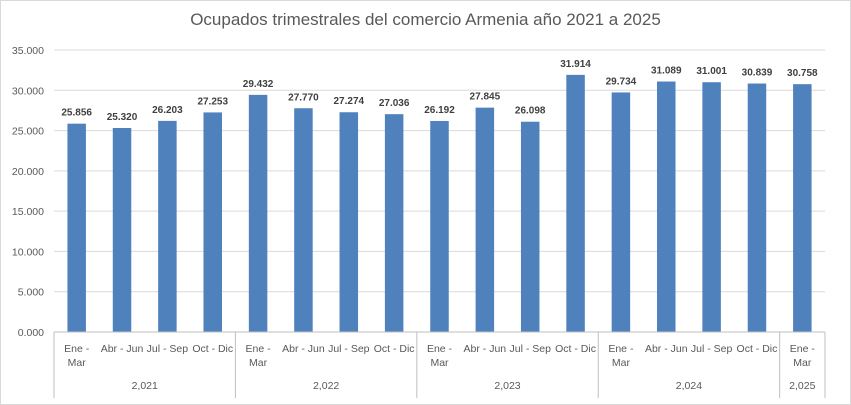 The width and height of the screenshot is (851, 405). Describe the element at coordinates (348, 101) in the screenshot. I see `data-label: 27.274` at that location.